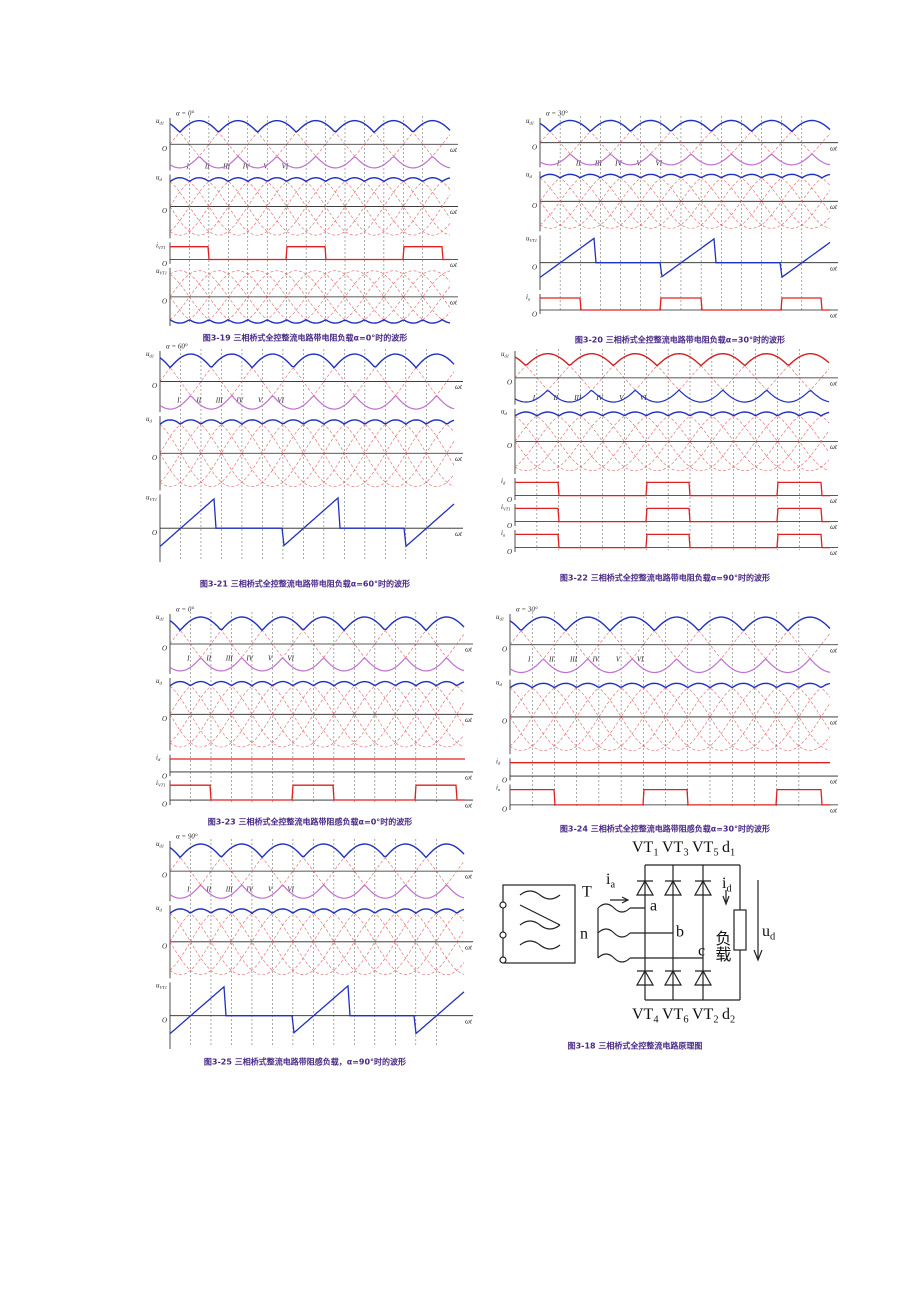 The height and width of the screenshot is (1302, 920). I want to click on segment: III, so click(577, 398).